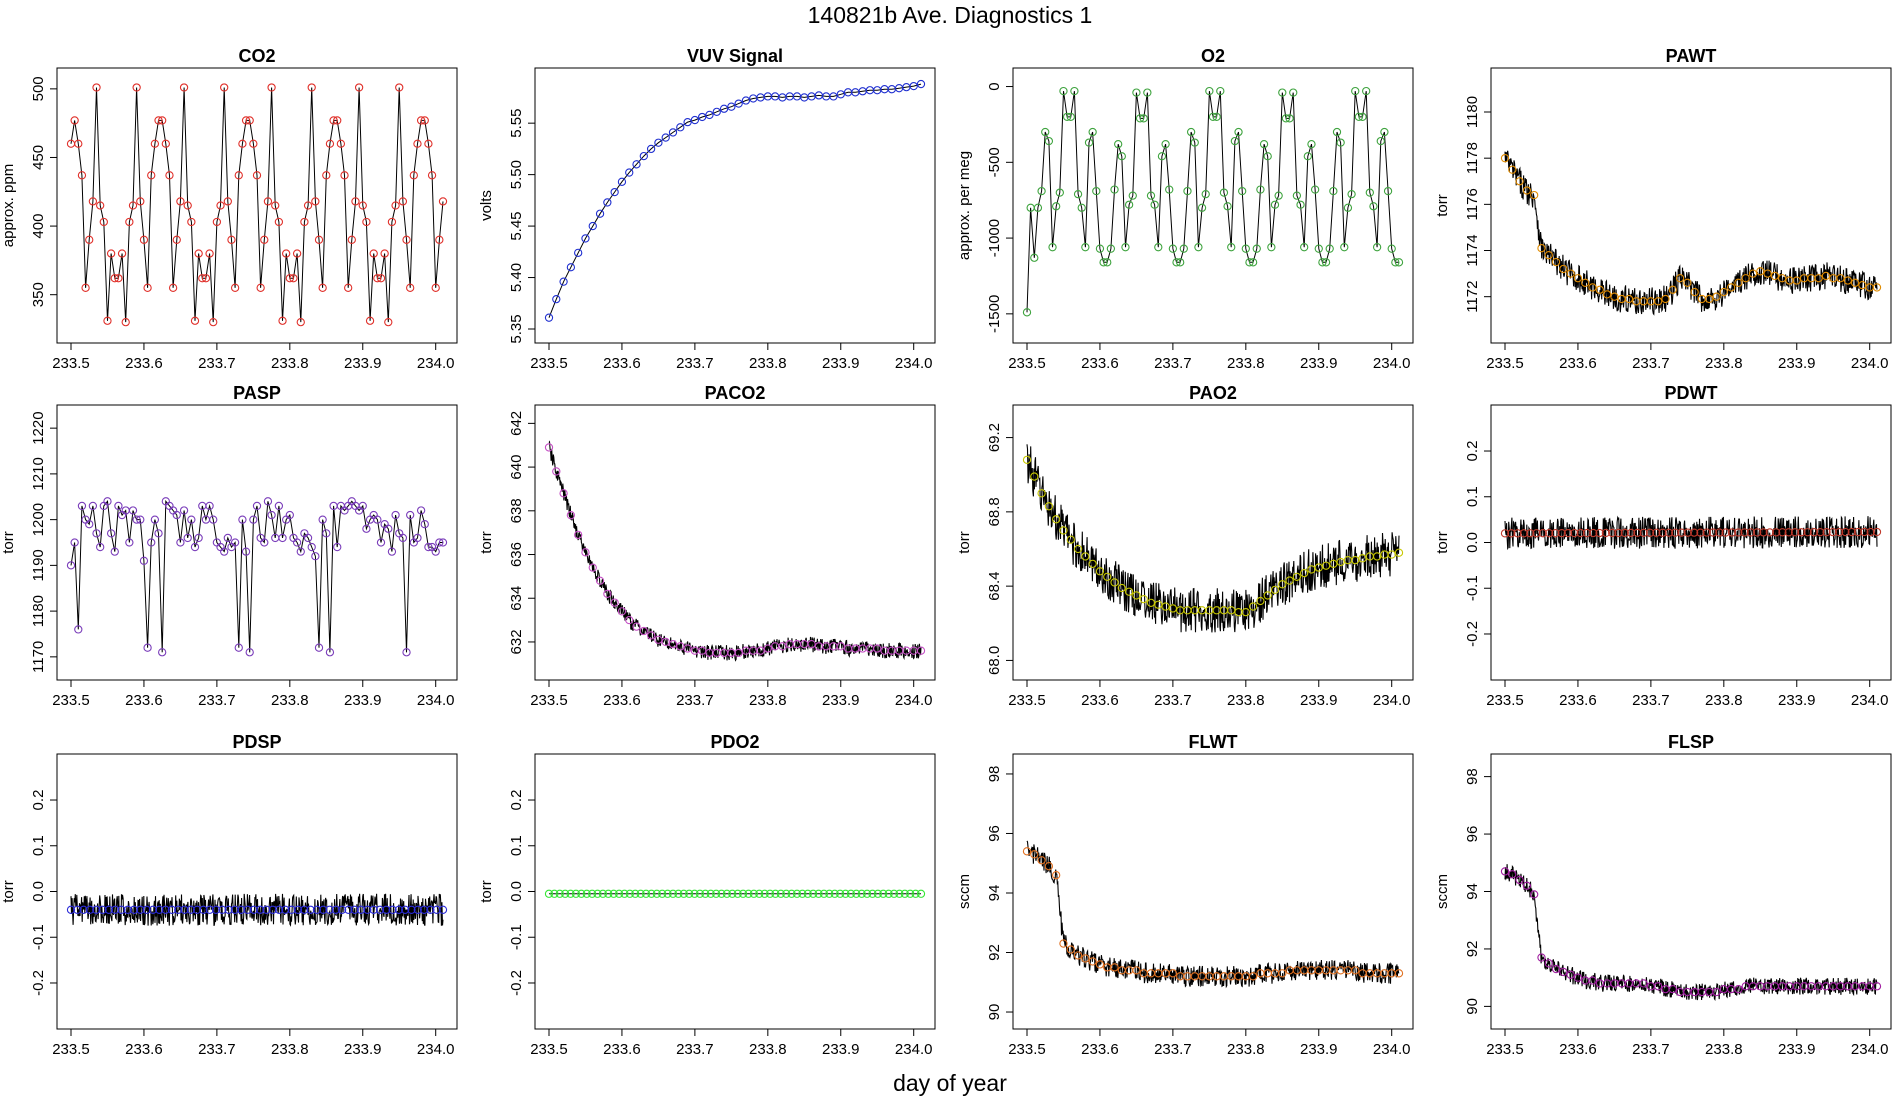 This screenshot has height=1100, width=1900. Describe the element at coordinates (994, 833) in the screenshot. I see `y-tick-label: 96` at that location.